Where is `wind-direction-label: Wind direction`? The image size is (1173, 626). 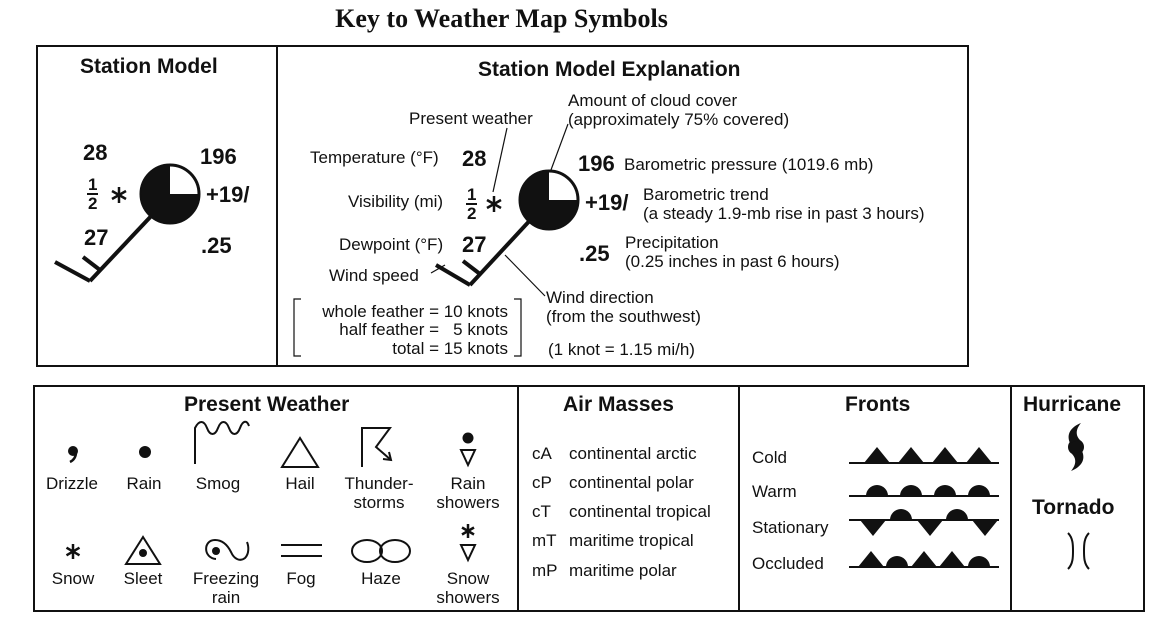 wind-direction-label: Wind direction is located at coordinates (600, 297).